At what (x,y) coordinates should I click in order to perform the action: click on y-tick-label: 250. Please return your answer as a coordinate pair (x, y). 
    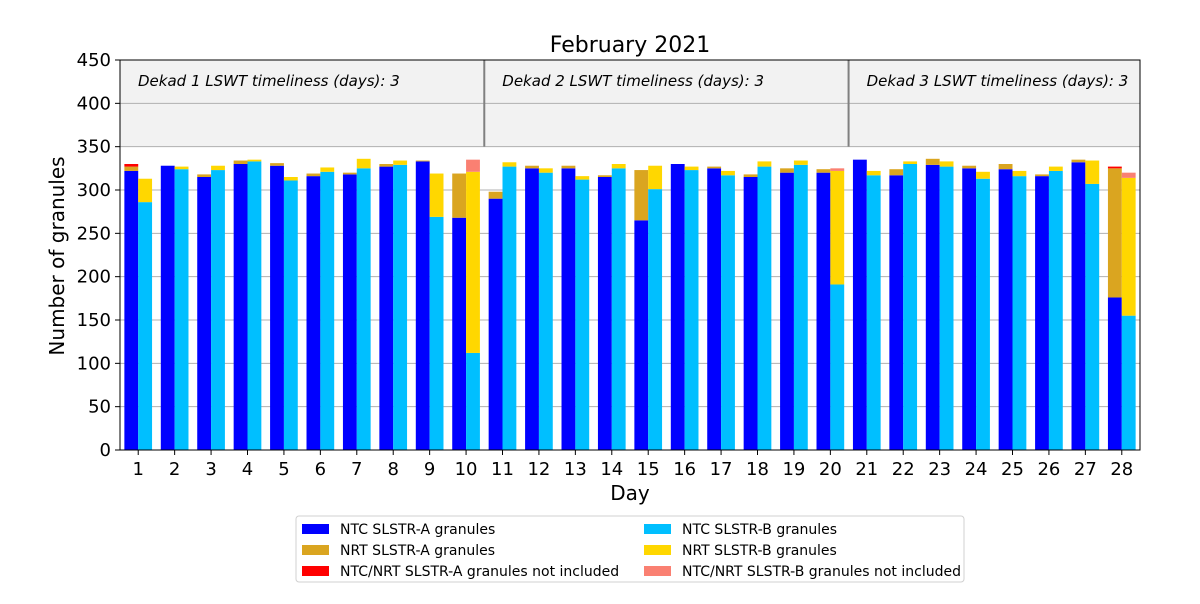
    Looking at the image, I should click on (94, 233).